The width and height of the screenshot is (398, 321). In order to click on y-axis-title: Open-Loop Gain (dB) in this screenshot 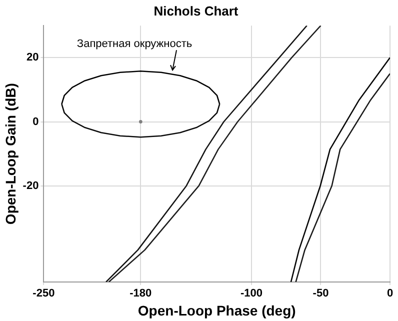, I will do `click(10, 154)`.